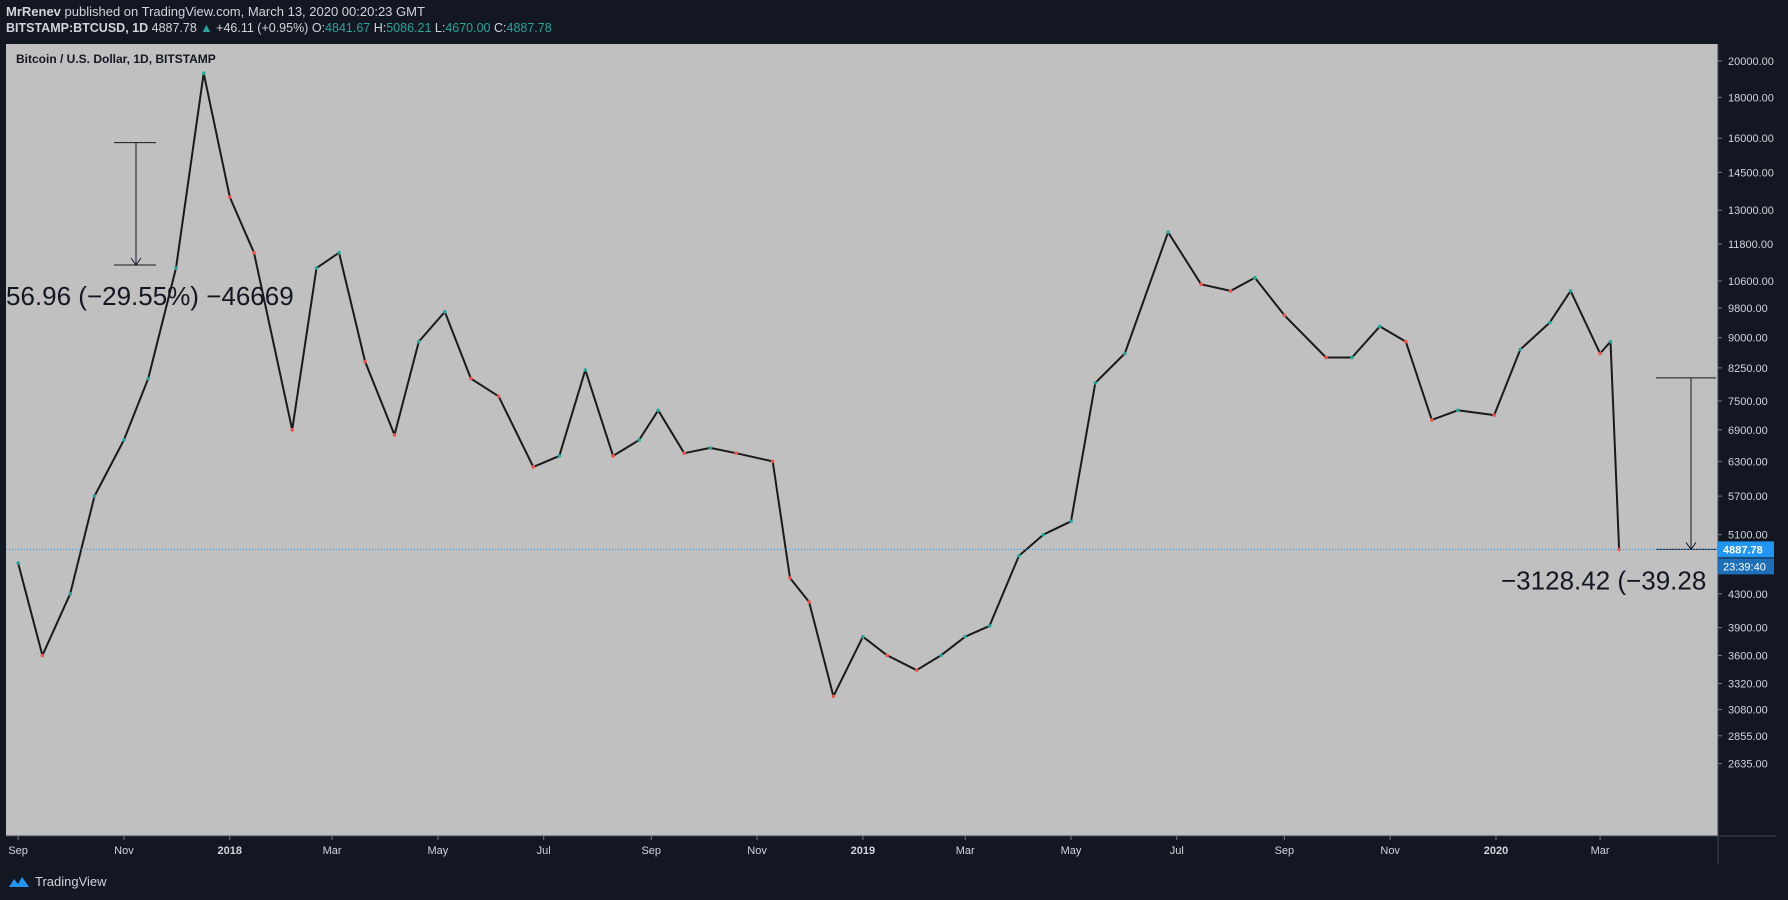 Image resolution: width=1788 pixels, height=900 pixels. Describe the element at coordinates (1748, 402) in the screenshot. I see `y-tick-label: 7500.00` at that location.